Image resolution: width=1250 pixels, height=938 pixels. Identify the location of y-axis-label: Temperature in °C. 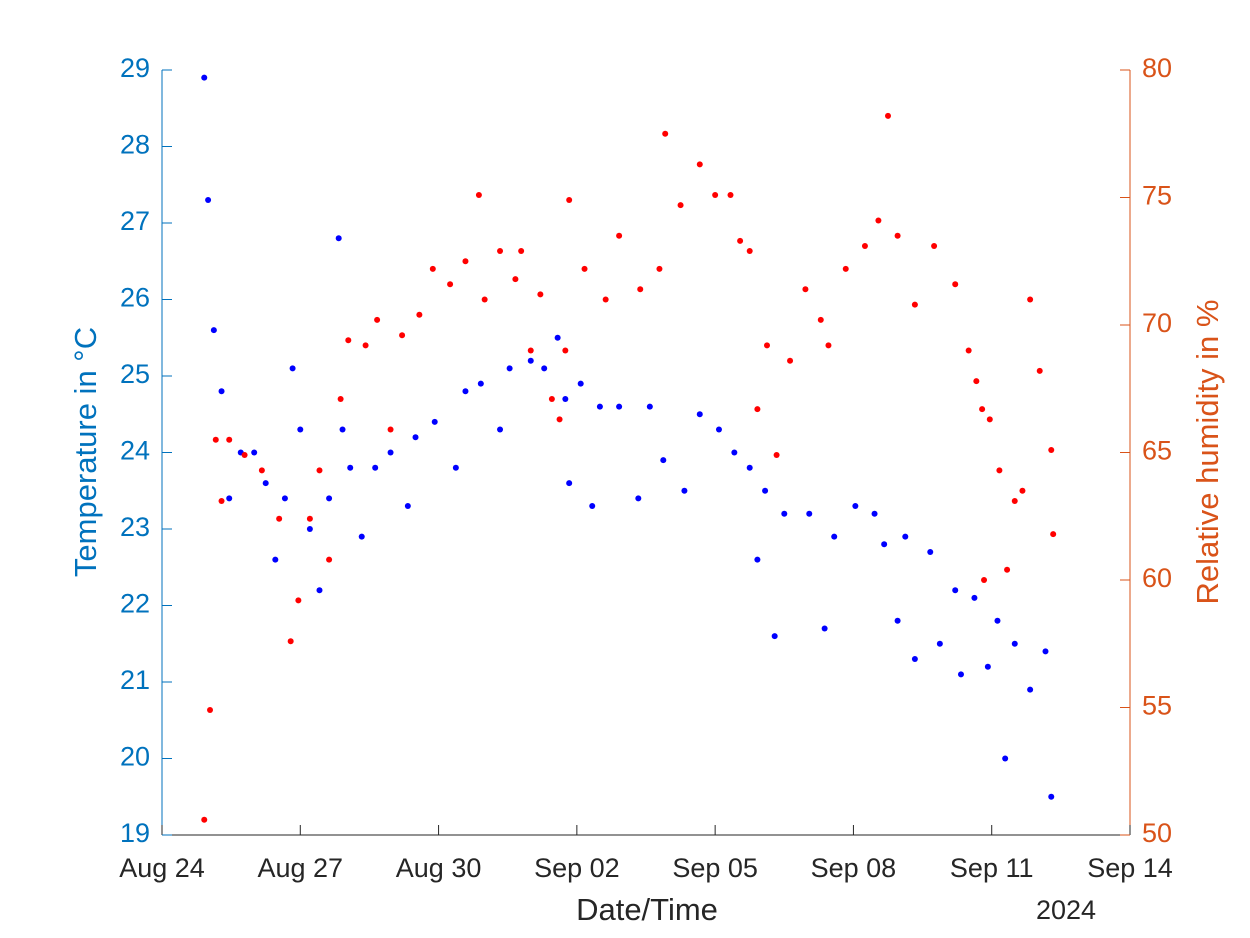
(85, 452).